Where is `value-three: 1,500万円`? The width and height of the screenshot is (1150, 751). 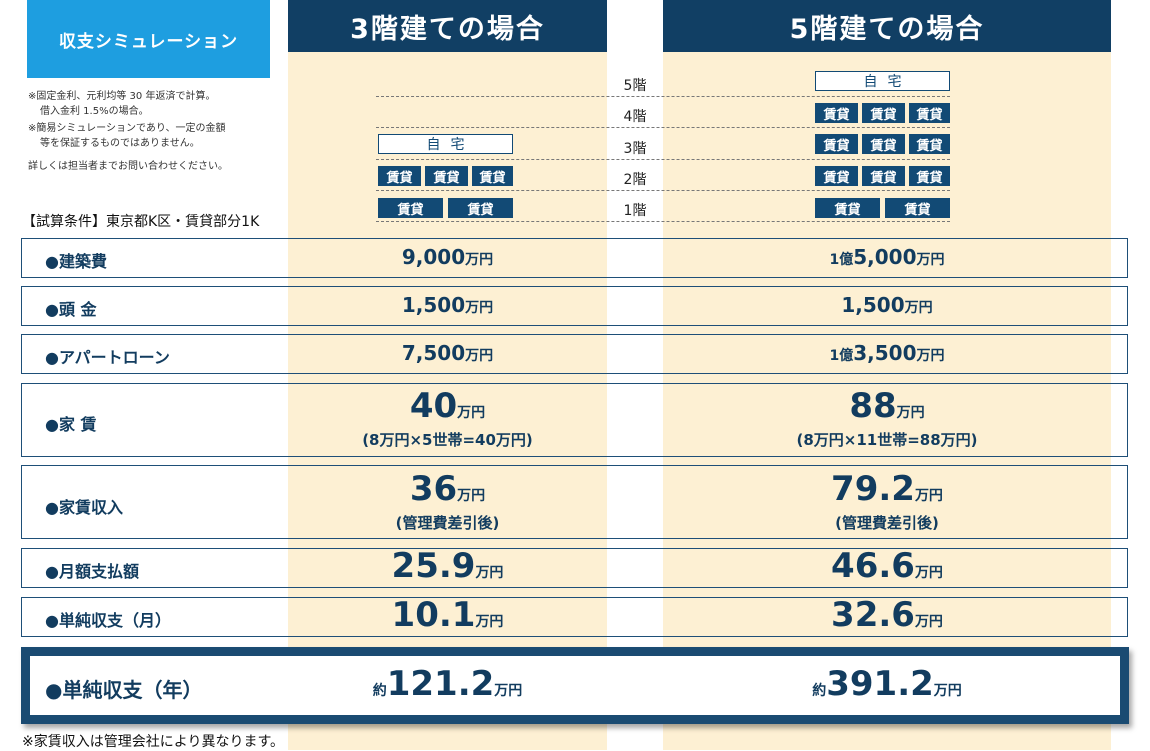 value-three: 1,500万円 is located at coordinates (447, 305).